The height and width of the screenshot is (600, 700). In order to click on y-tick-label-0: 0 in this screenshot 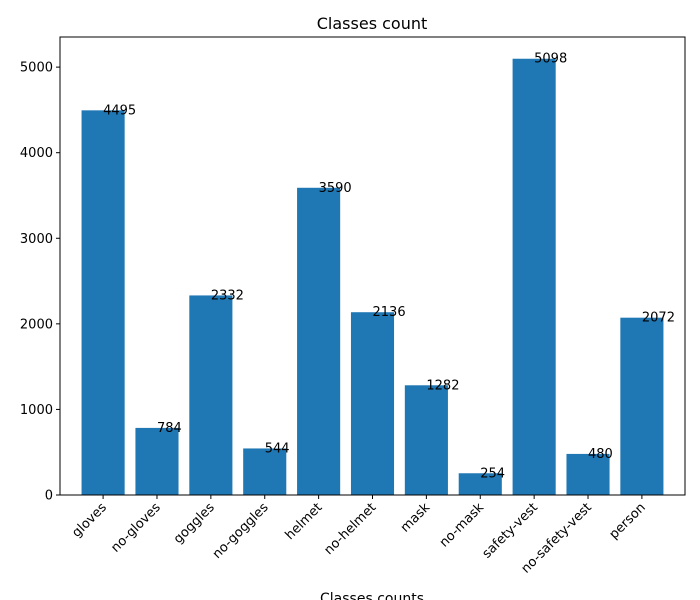, I will do `click(49, 496)`.